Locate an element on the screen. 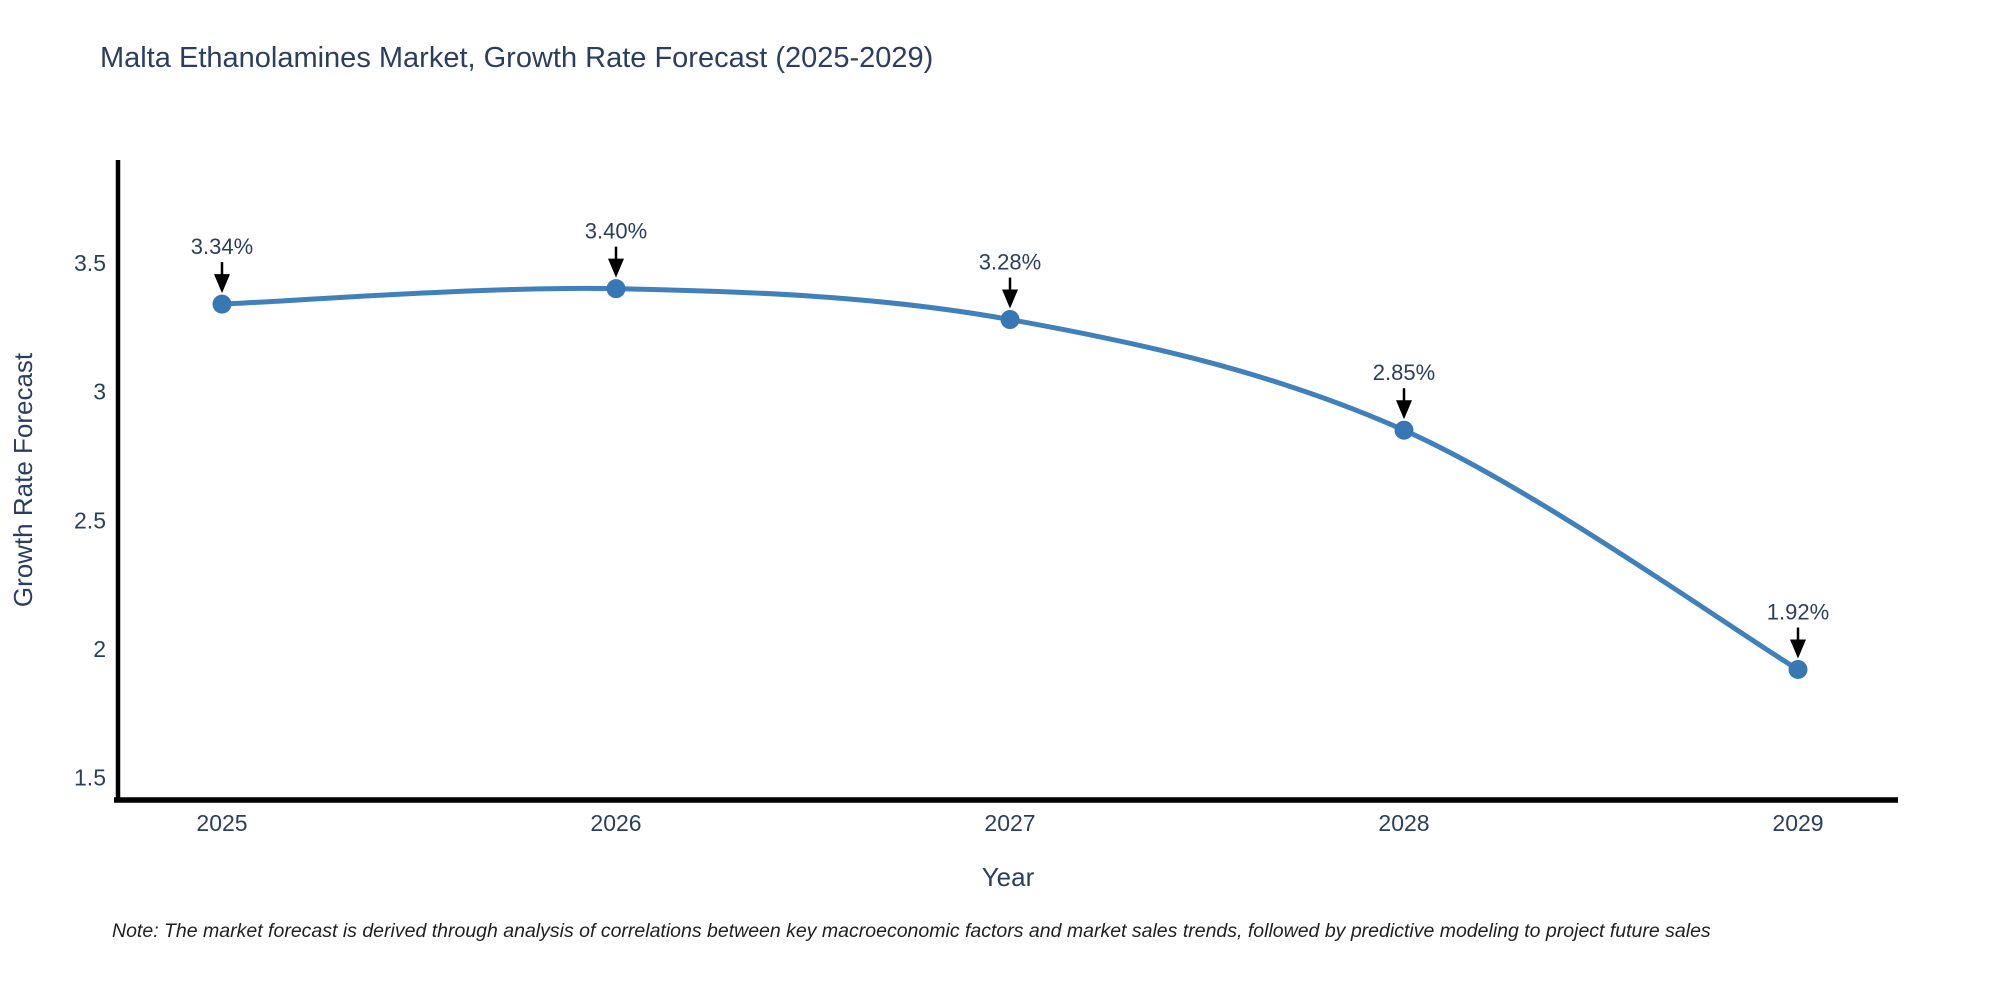 This screenshot has height=1000, width=2000. x-axis-tick-labels: 2025 2026 2027 2028 2029 is located at coordinates (1009, 823).